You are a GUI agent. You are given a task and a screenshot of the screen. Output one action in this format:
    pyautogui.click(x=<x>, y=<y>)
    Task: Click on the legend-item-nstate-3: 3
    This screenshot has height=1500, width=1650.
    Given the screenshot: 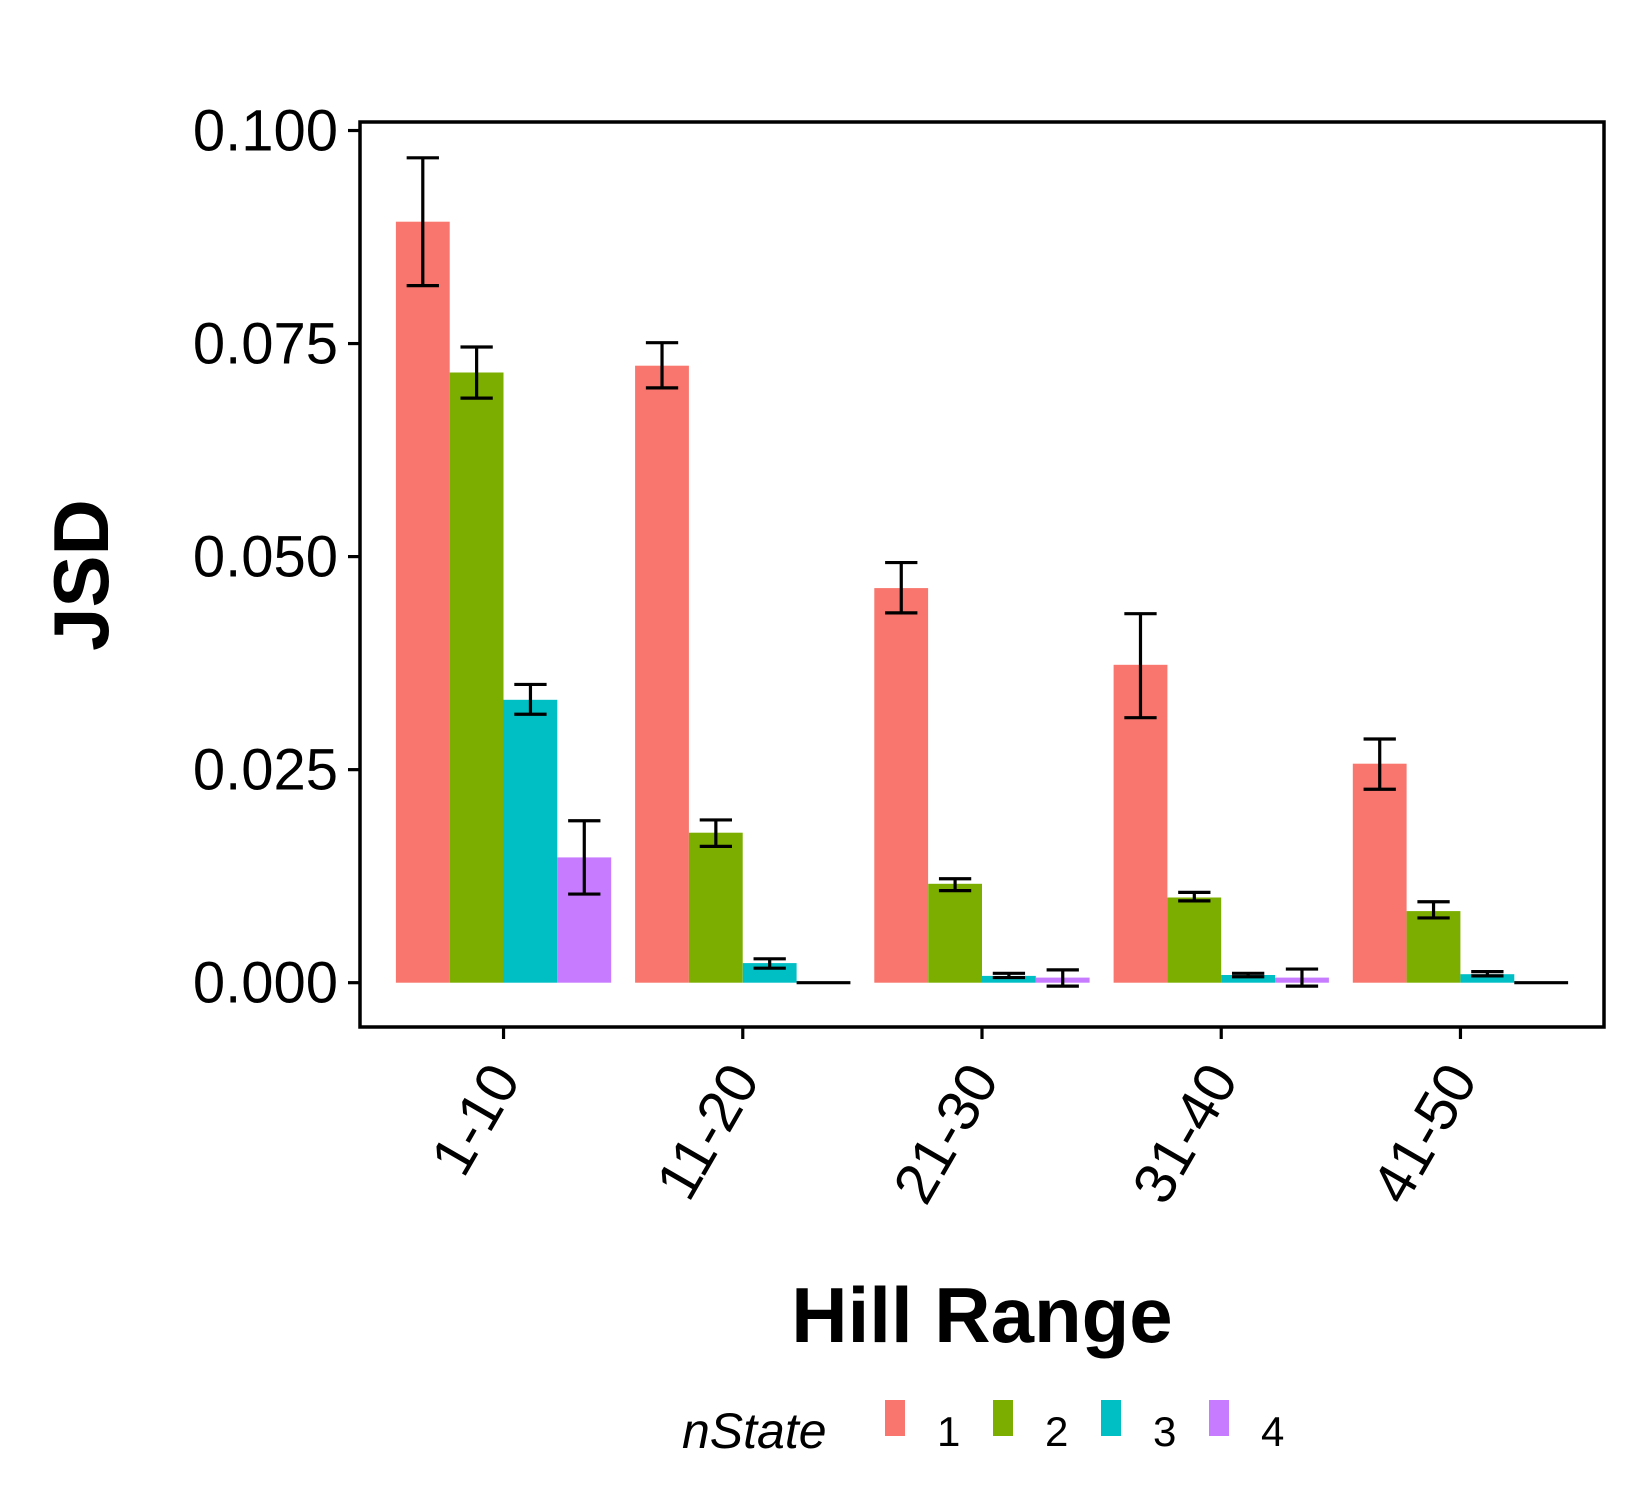 What is the action you would take?
    pyautogui.click(x=1138, y=1427)
    